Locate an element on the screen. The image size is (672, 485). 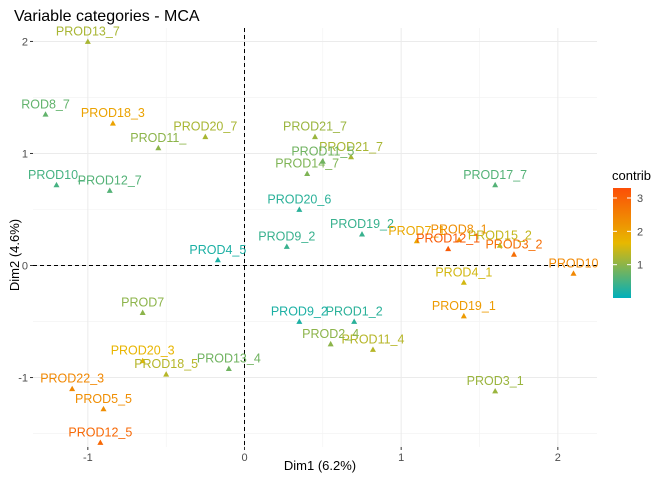
chart-title: Variable categories - MCA is located at coordinates (107, 16).